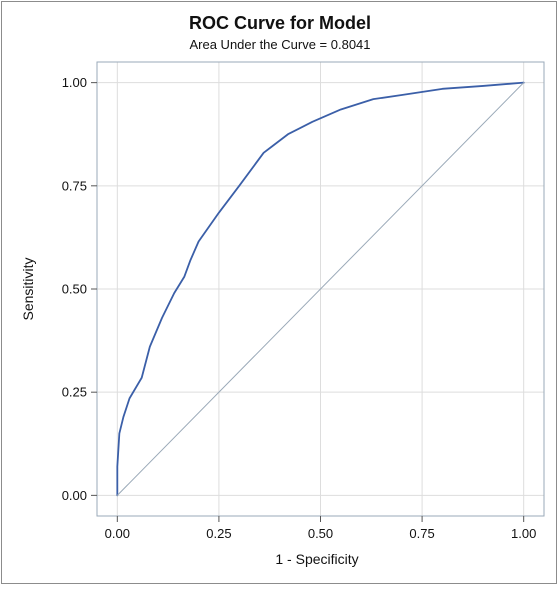 This screenshot has width=560, height=590. I want to click on x-axis-label: 1 - Specificity, so click(316, 559).